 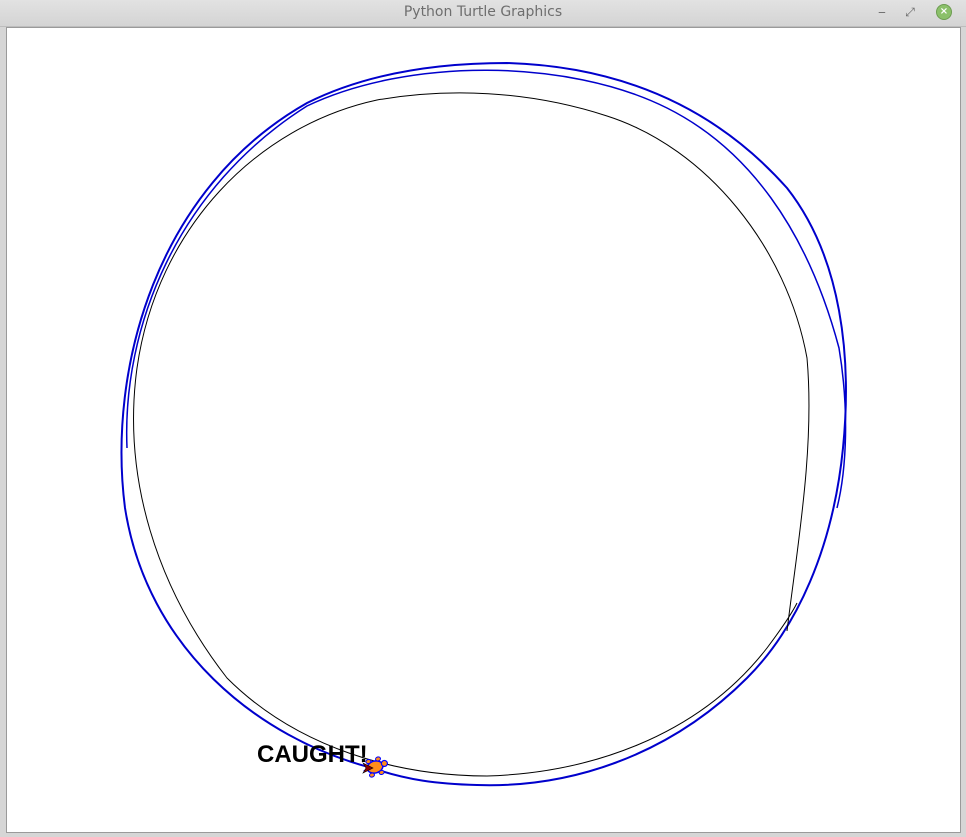 I want to click on caught-message: CAUGHT!, so click(x=312, y=754).